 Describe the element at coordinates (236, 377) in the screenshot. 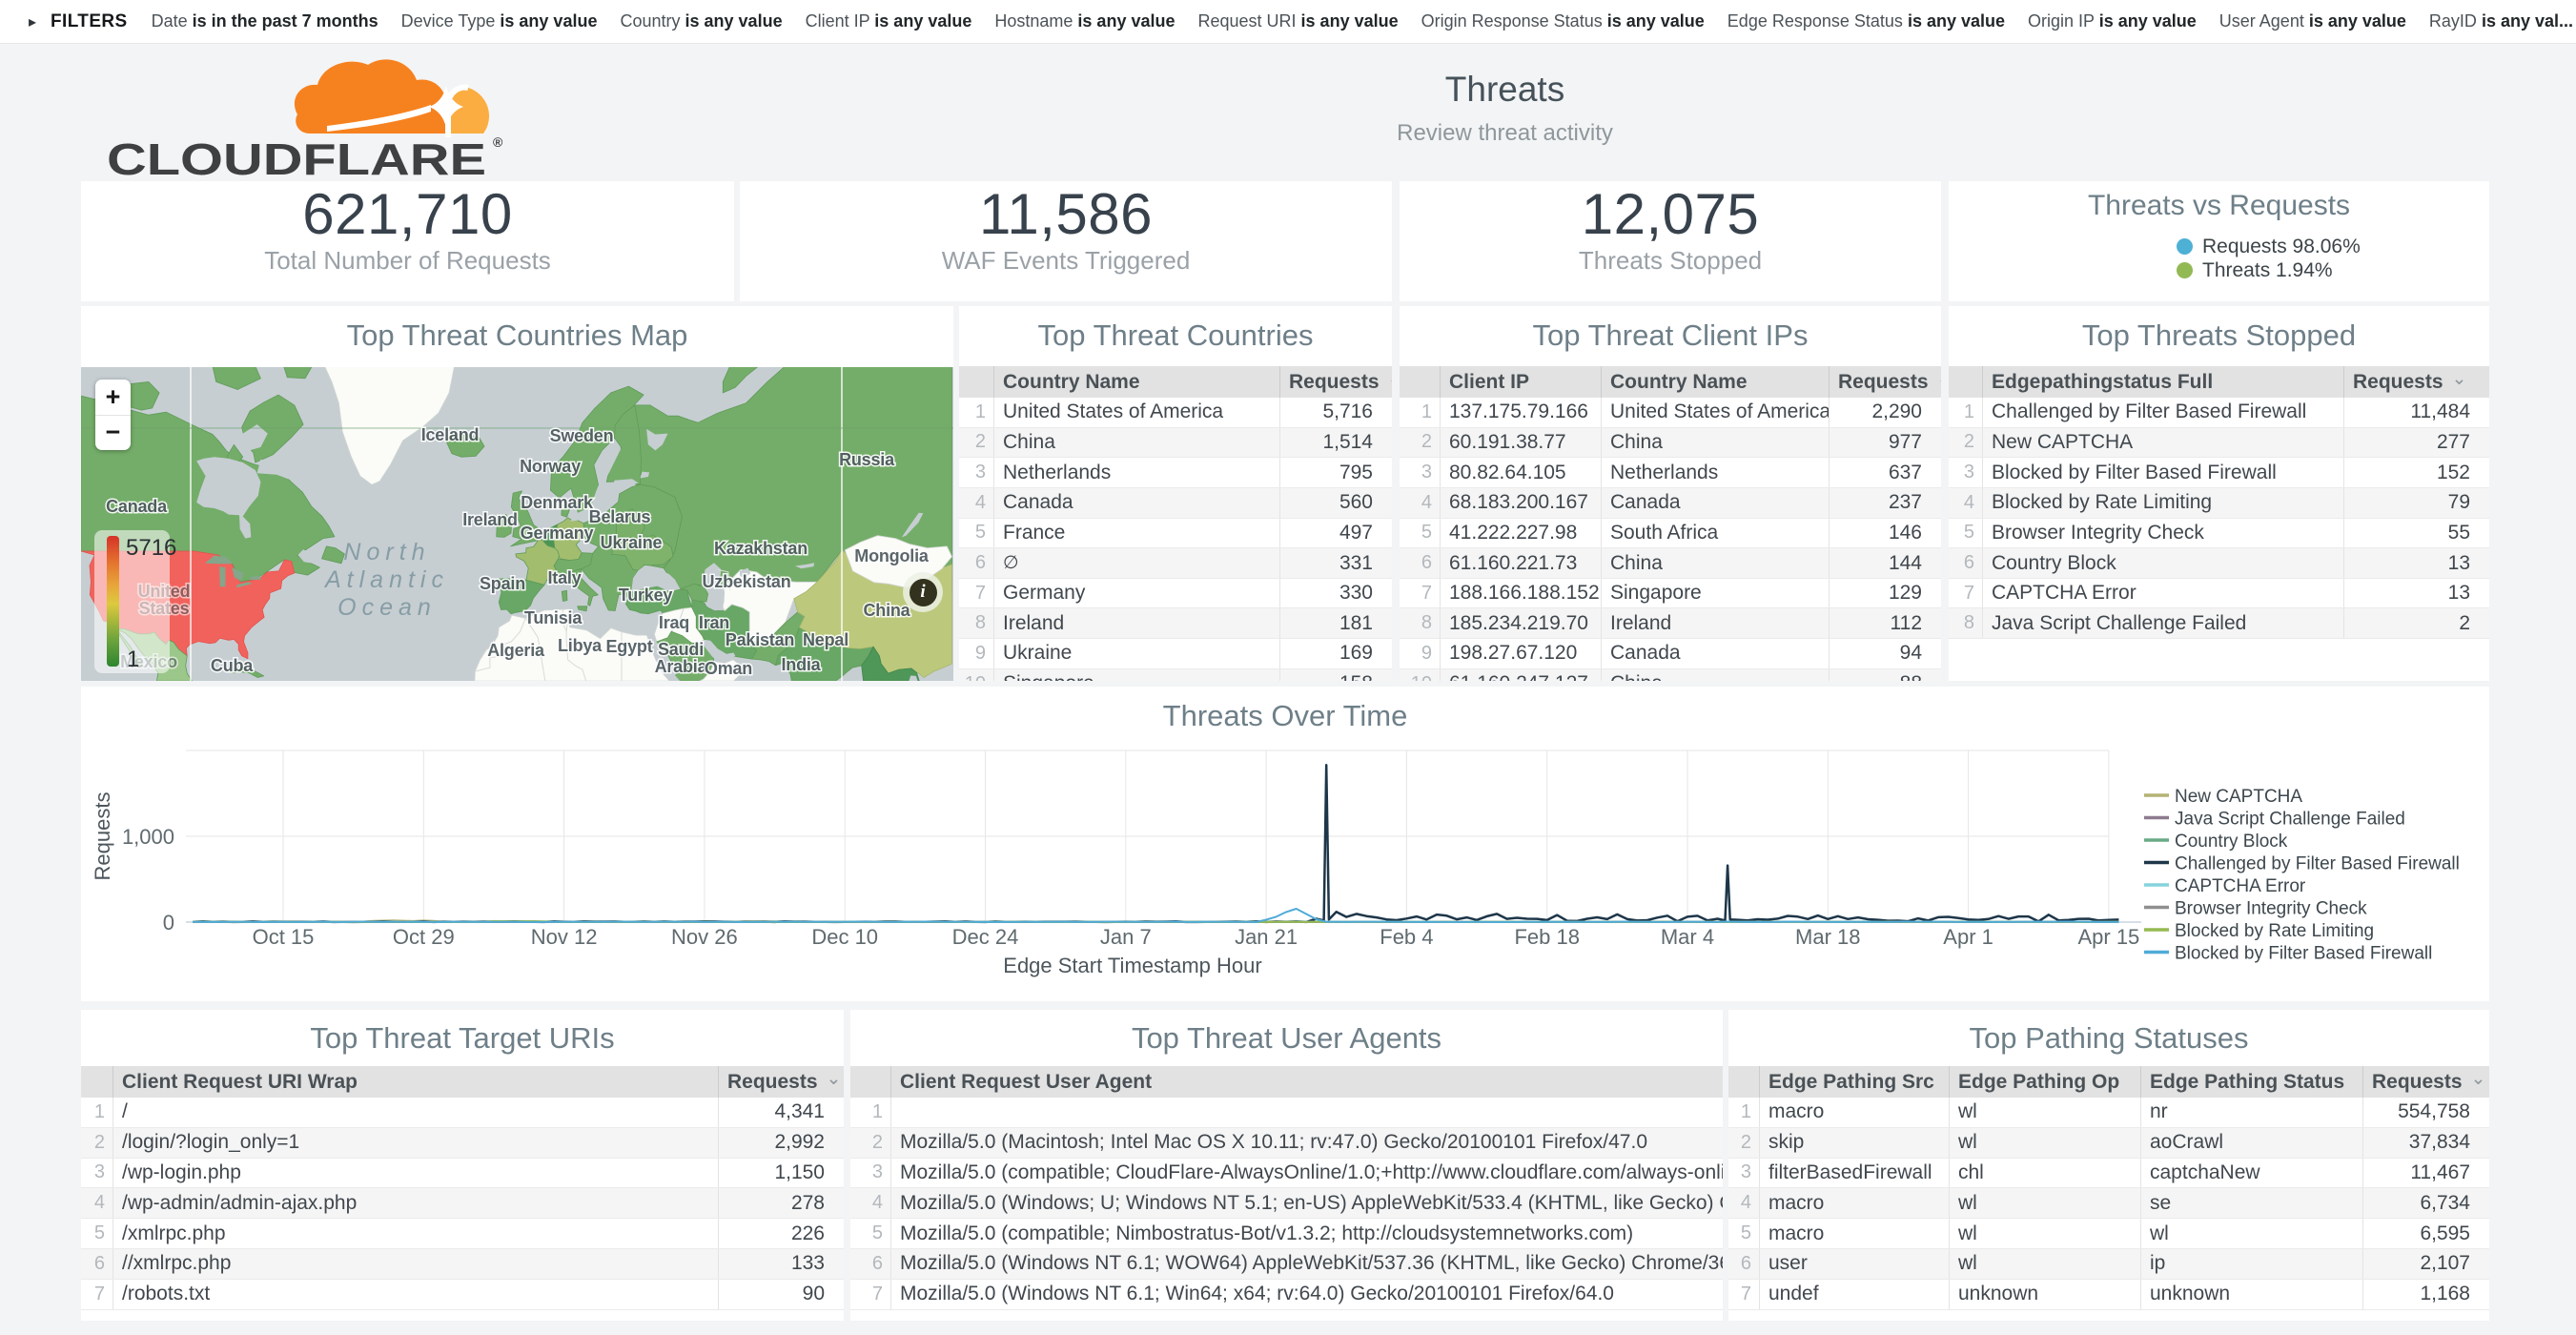

I see `map-country-devon` at that location.